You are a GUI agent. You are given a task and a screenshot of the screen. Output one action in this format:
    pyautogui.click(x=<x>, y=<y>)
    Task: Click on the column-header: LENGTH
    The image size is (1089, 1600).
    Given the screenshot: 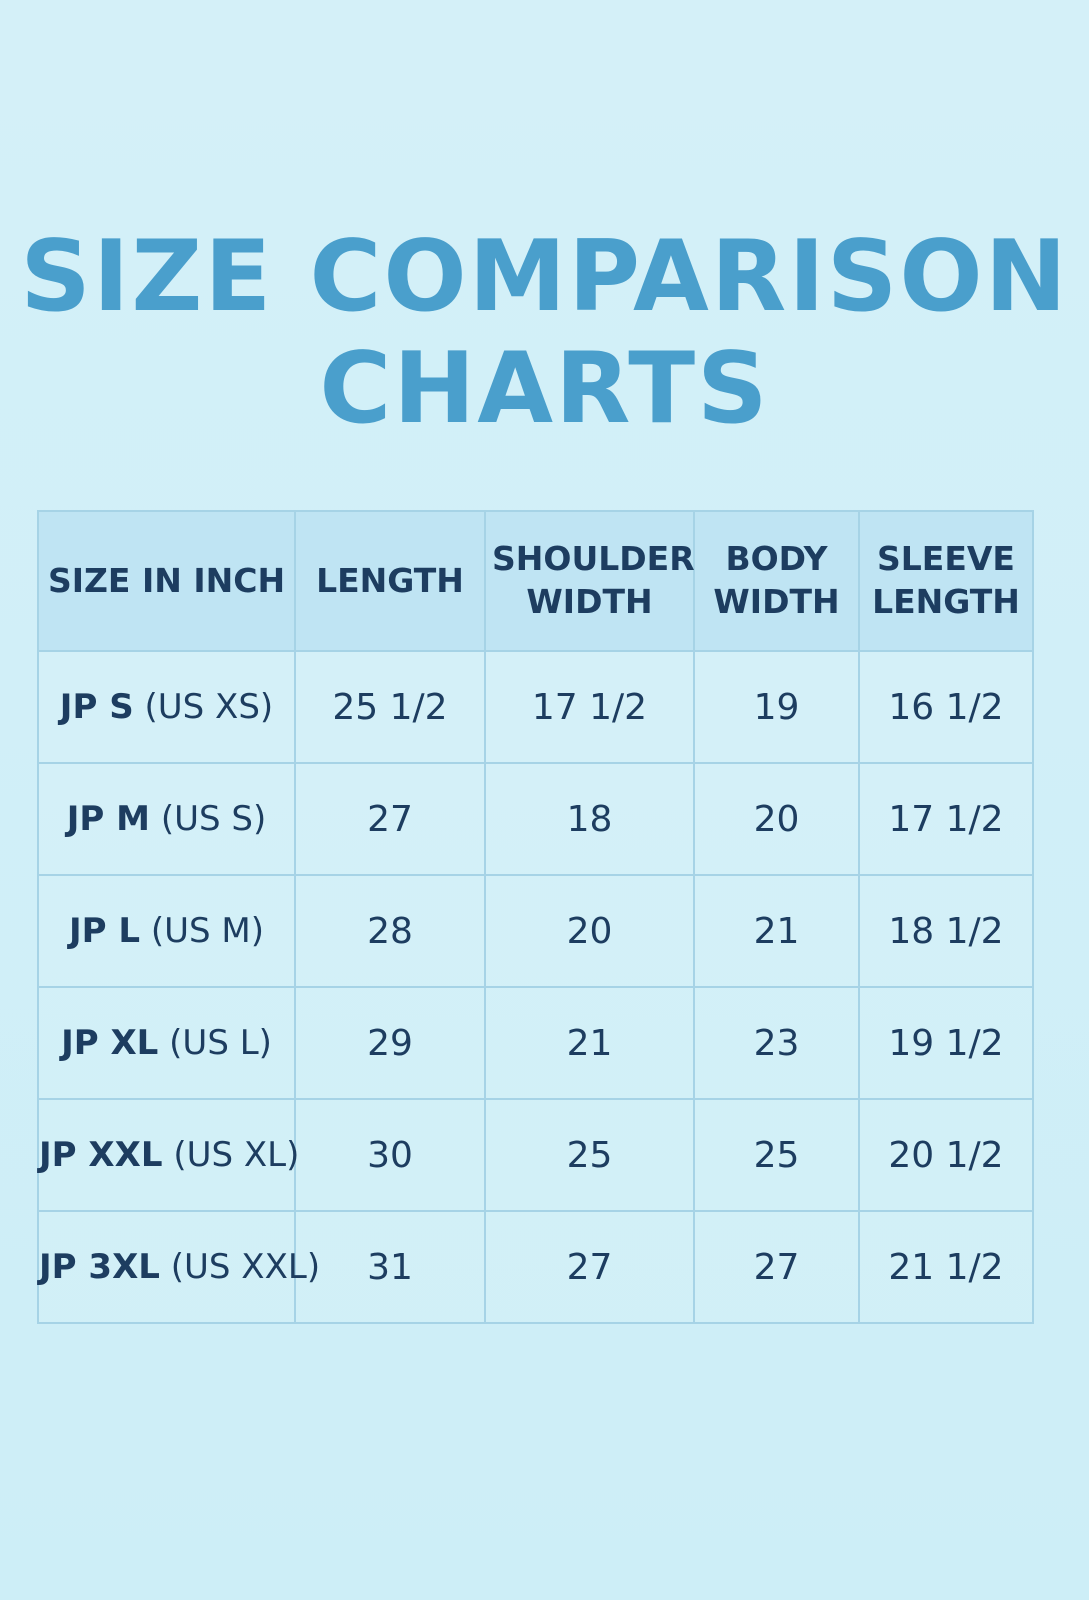 What is the action you would take?
    pyautogui.click(x=390, y=581)
    